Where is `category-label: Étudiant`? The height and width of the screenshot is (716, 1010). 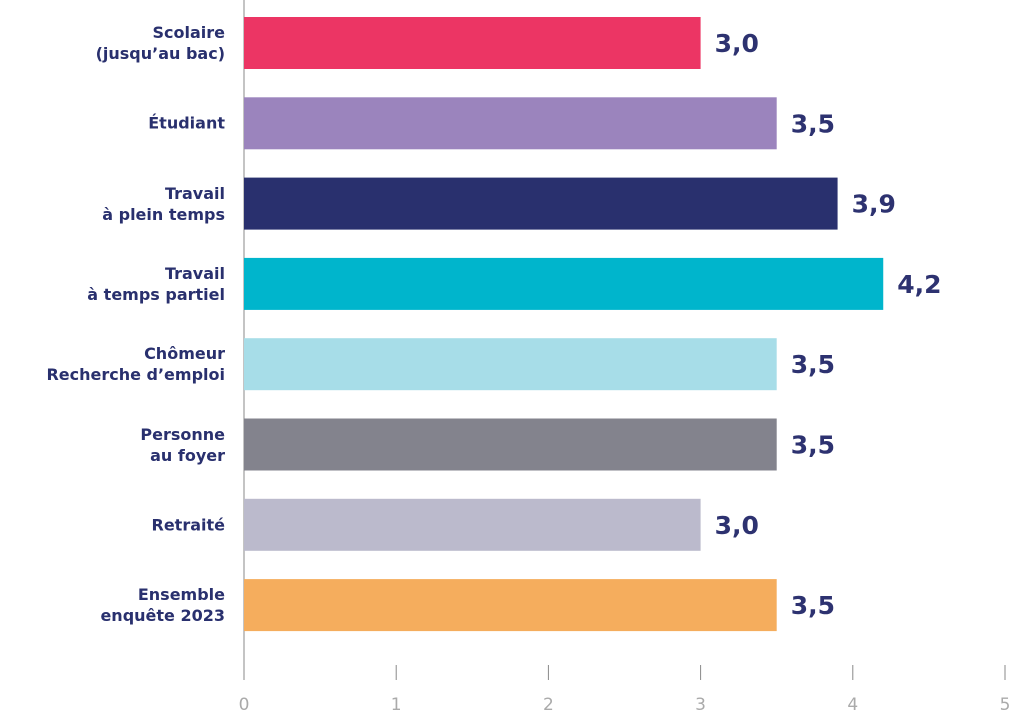 category-label: Étudiant is located at coordinates (186, 123).